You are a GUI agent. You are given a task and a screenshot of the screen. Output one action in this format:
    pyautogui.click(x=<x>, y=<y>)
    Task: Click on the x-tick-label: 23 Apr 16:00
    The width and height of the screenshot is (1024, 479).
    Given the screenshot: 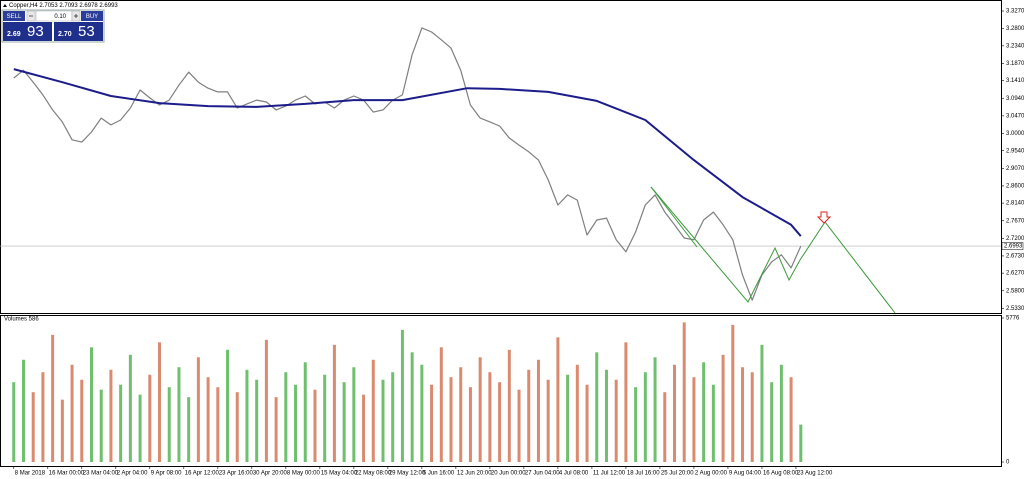 What is the action you would take?
    pyautogui.click(x=236, y=474)
    